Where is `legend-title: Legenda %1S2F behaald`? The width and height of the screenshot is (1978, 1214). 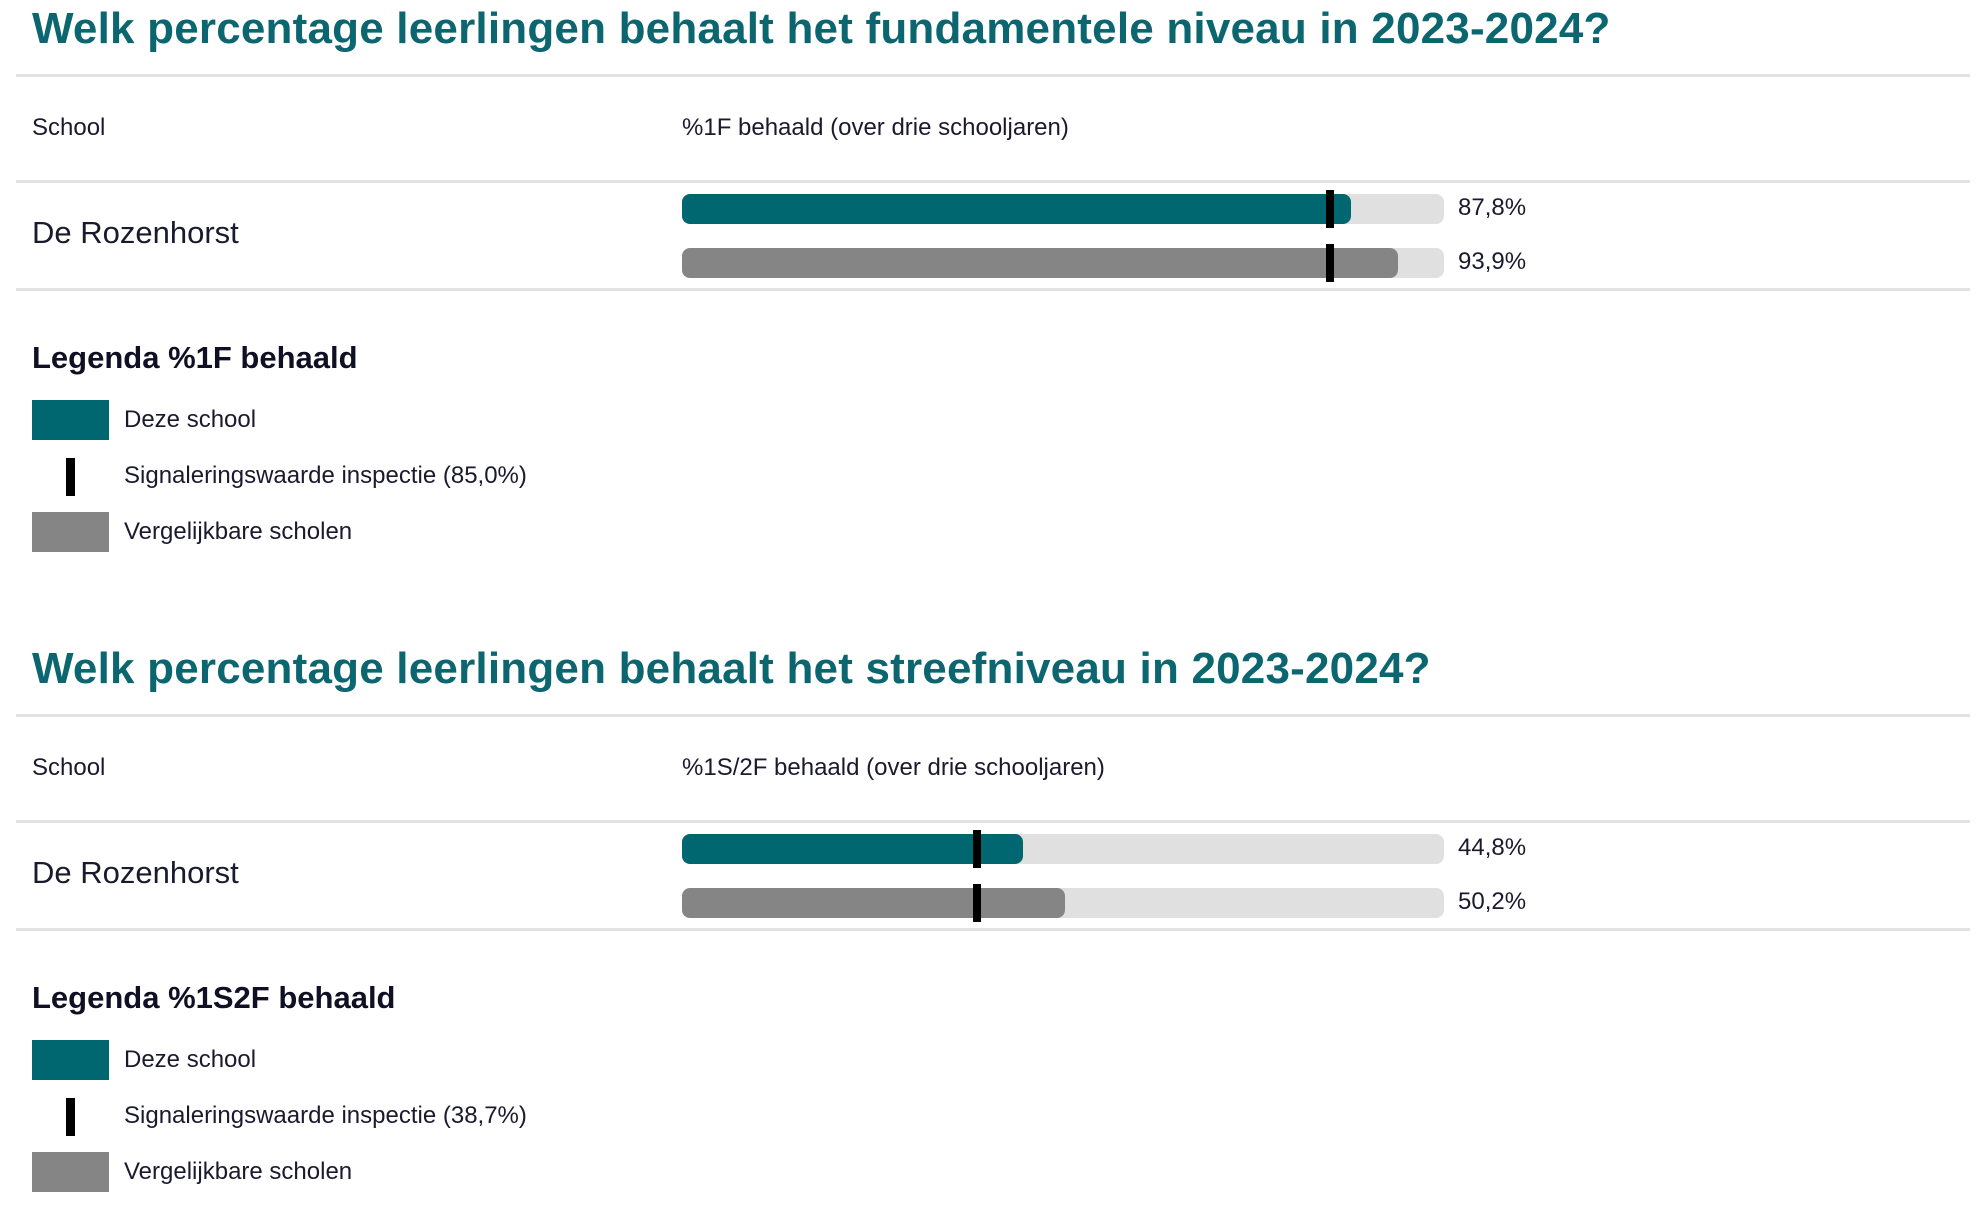
legend-title: Legenda %1S2F behaald is located at coordinates (214, 997).